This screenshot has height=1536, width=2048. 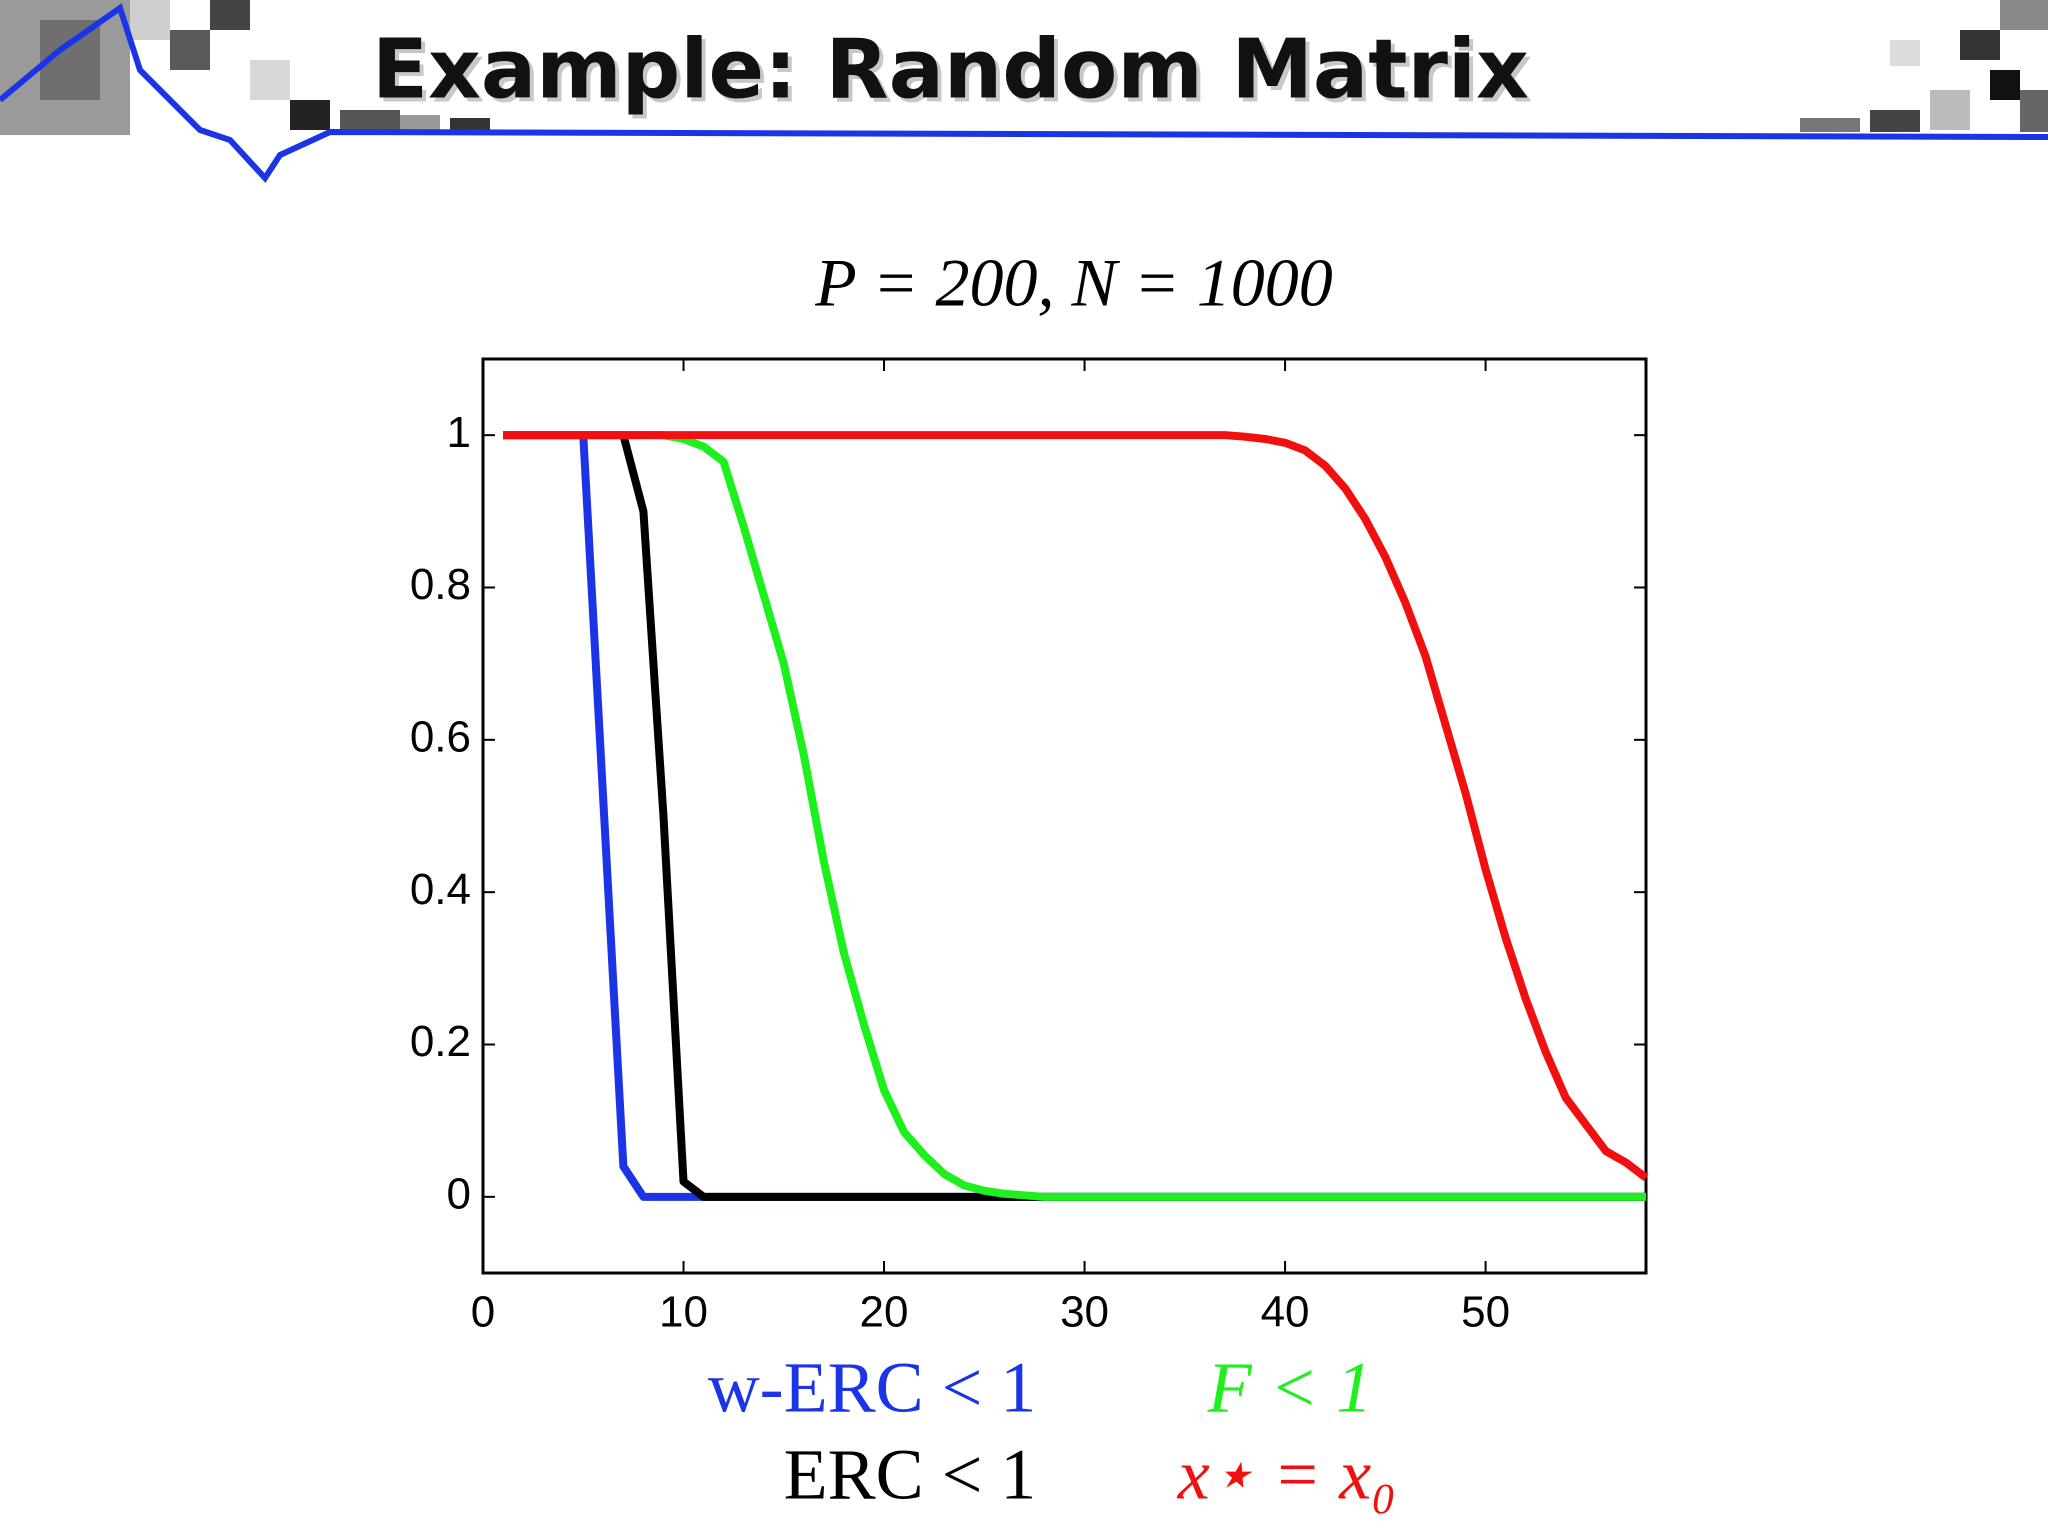 I want to click on y-tick-label: 1, so click(x=459, y=432).